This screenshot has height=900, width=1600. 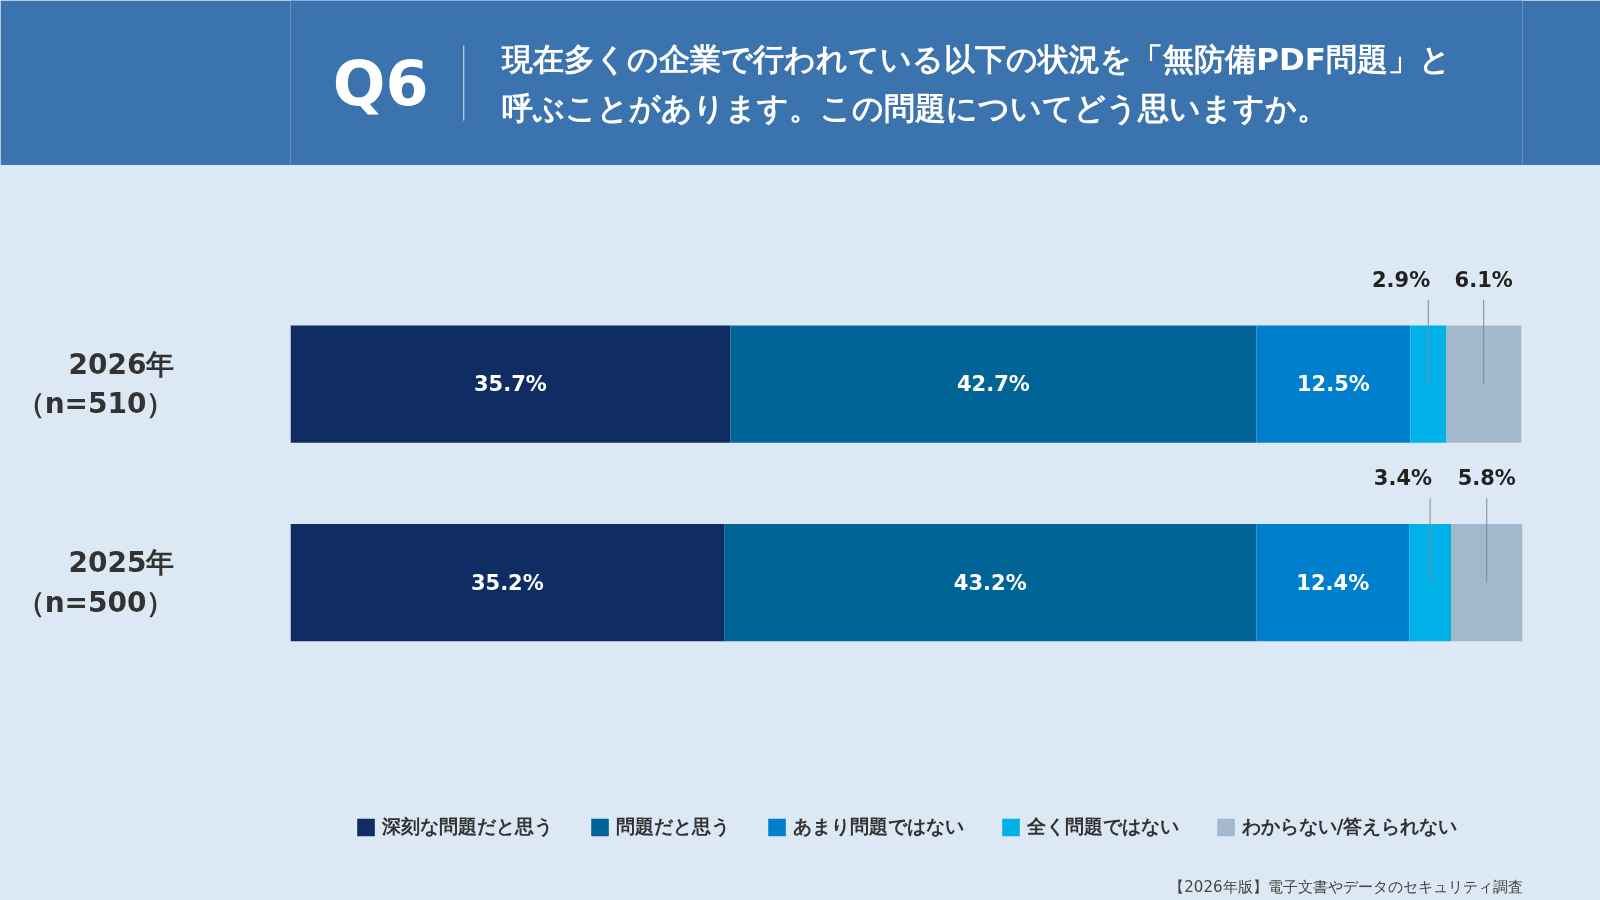 I want to click on data-label: 3.4%, so click(x=1403, y=478).